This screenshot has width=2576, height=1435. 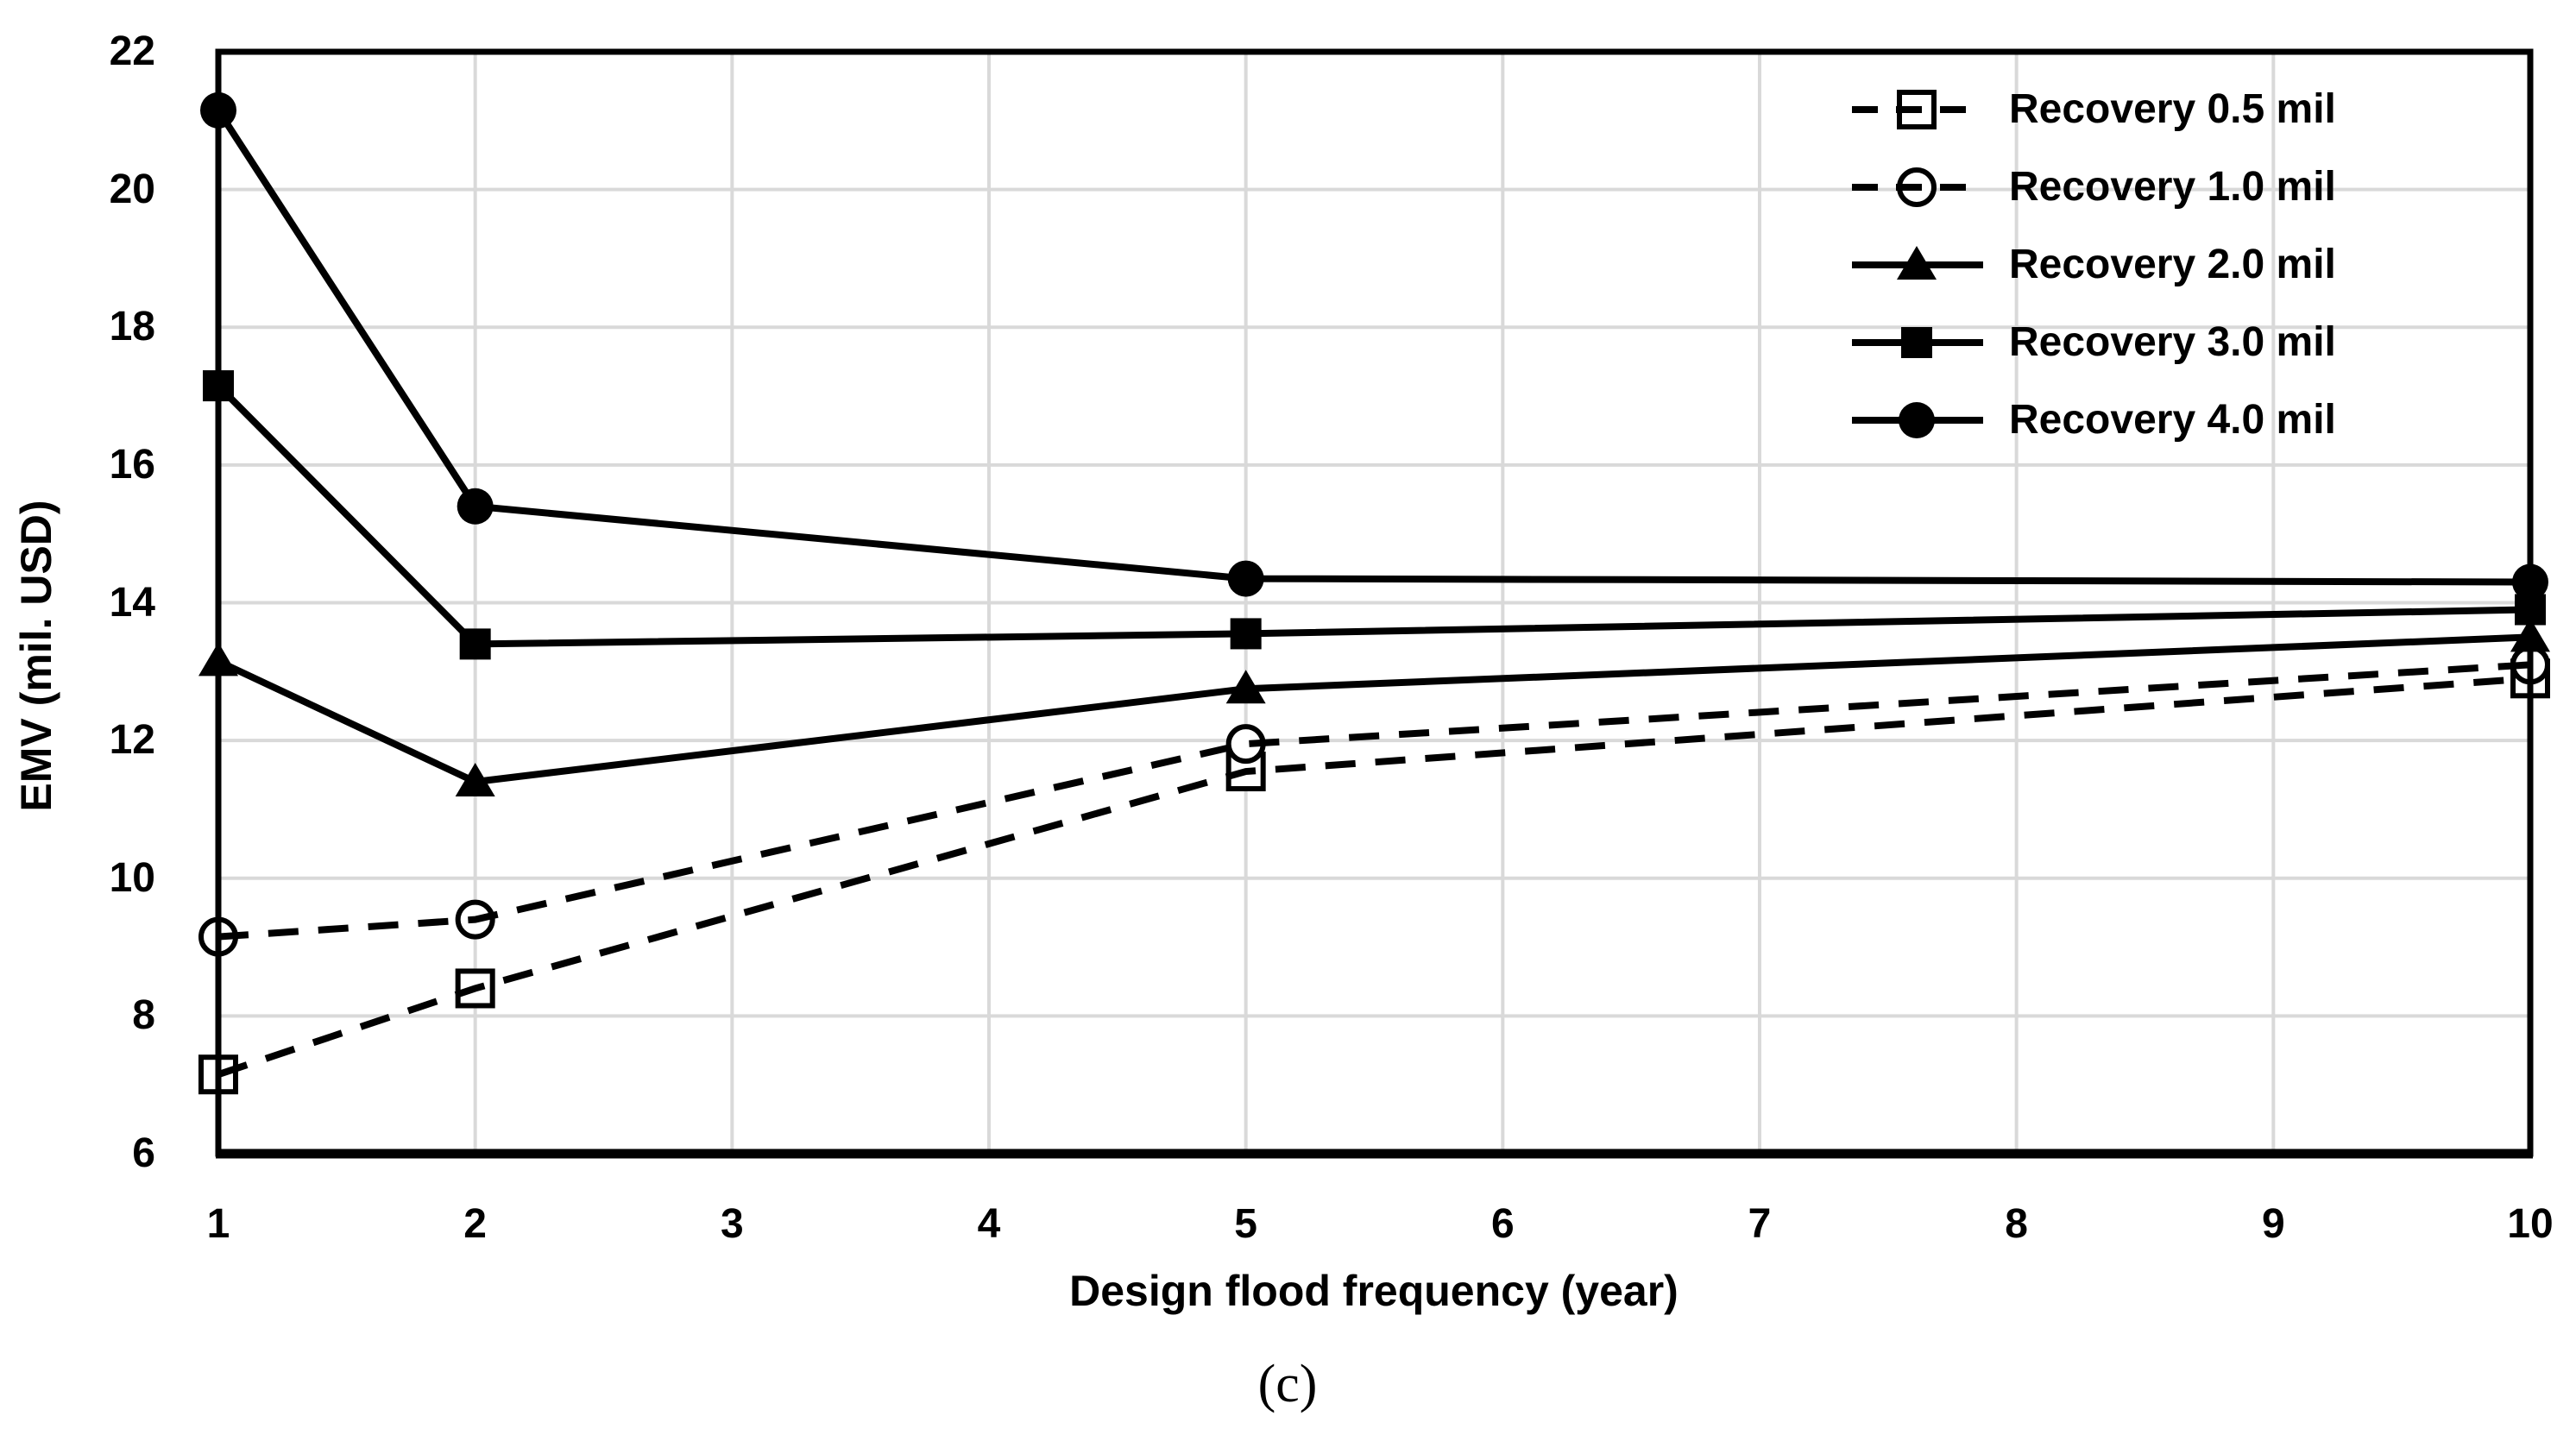 What do you see at coordinates (2273, 1224) in the screenshot?
I see `x-tick-label: 9` at bounding box center [2273, 1224].